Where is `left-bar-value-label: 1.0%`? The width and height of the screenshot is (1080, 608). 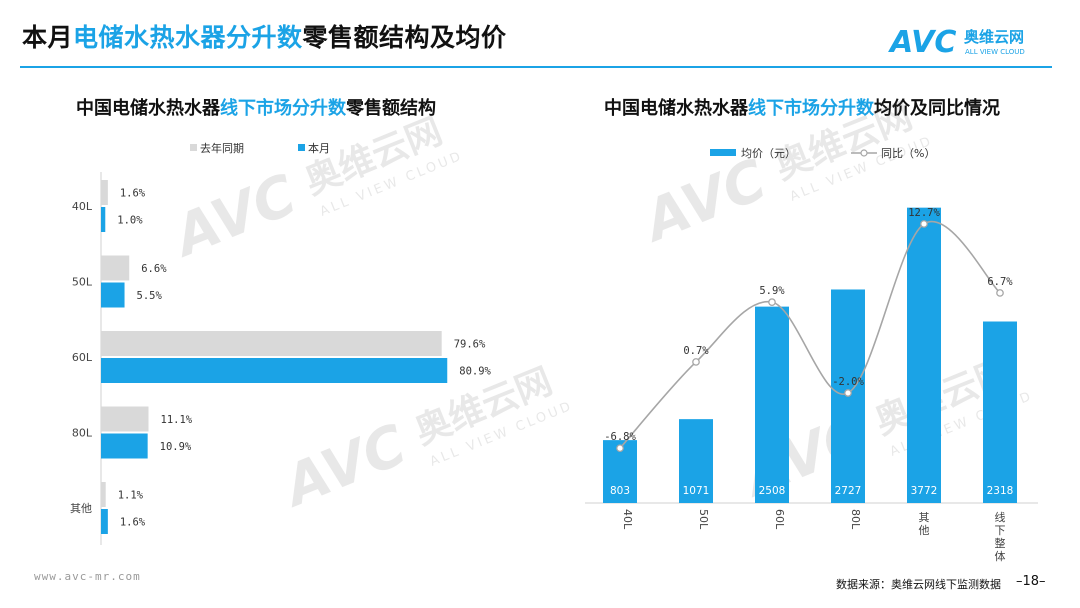
left-bar-value-label: 1.0% is located at coordinates (130, 221).